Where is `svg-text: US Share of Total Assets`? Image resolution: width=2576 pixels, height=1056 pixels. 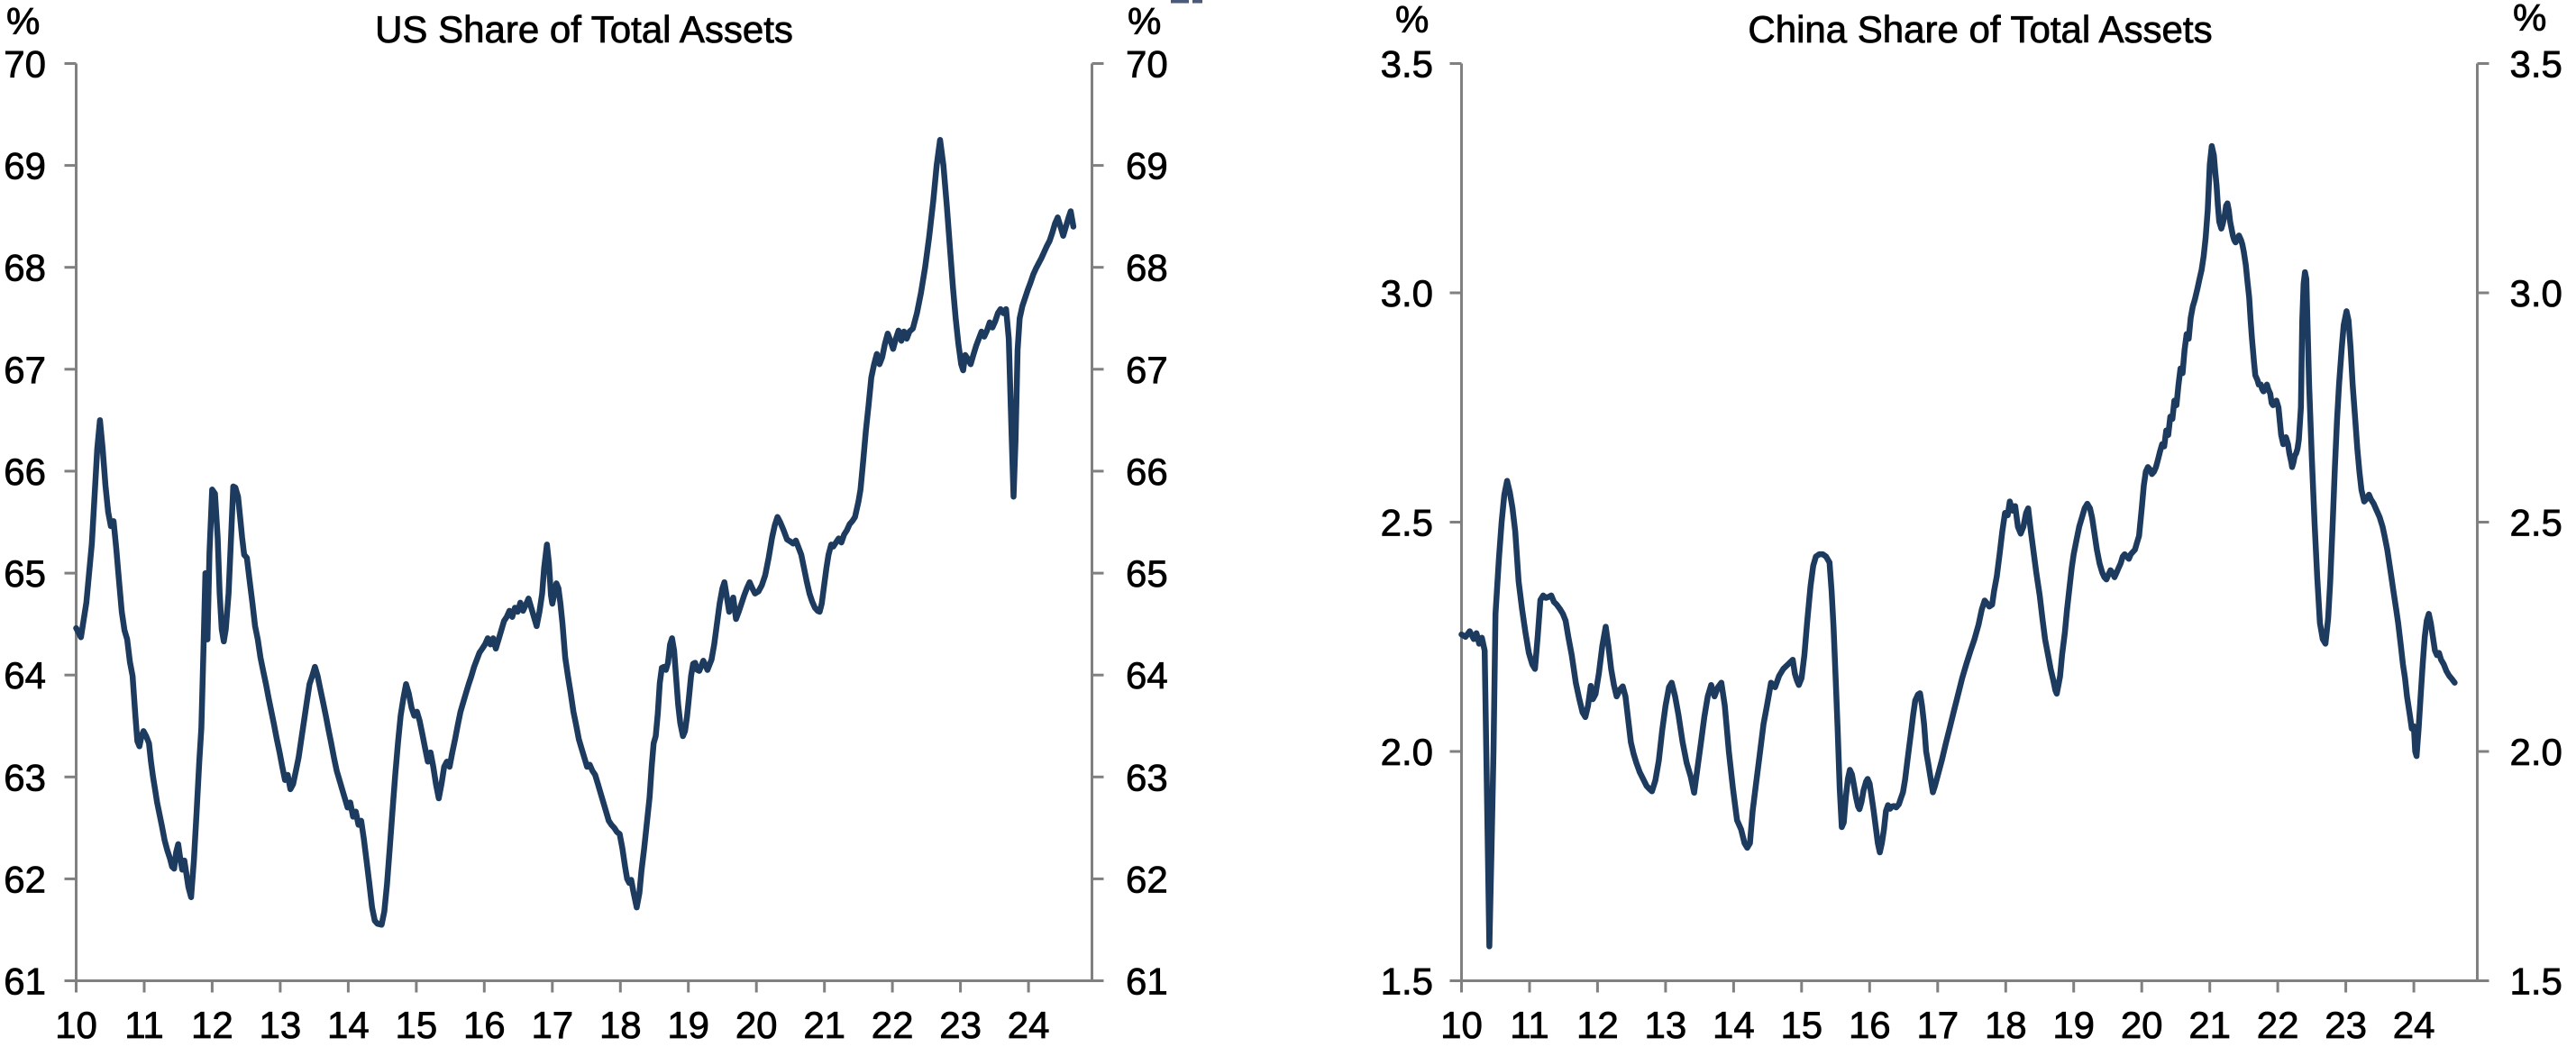
svg-text: US Share of Total Assets is located at coordinates (584, 29).